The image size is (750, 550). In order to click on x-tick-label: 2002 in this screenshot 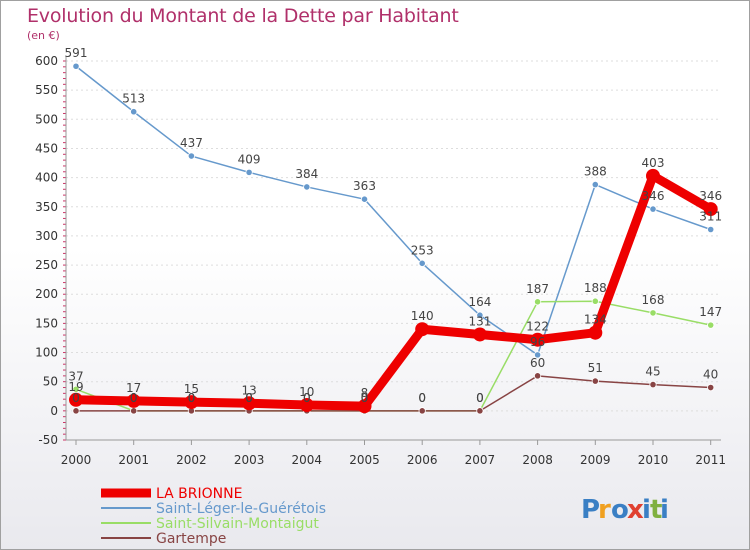, I will do `click(191, 460)`.